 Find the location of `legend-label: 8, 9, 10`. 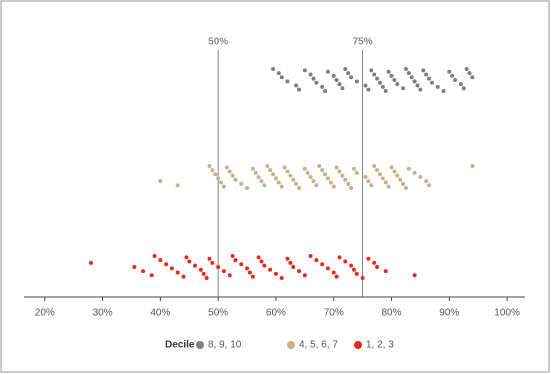

legend-label: 8, 9, 10 is located at coordinates (225, 345).